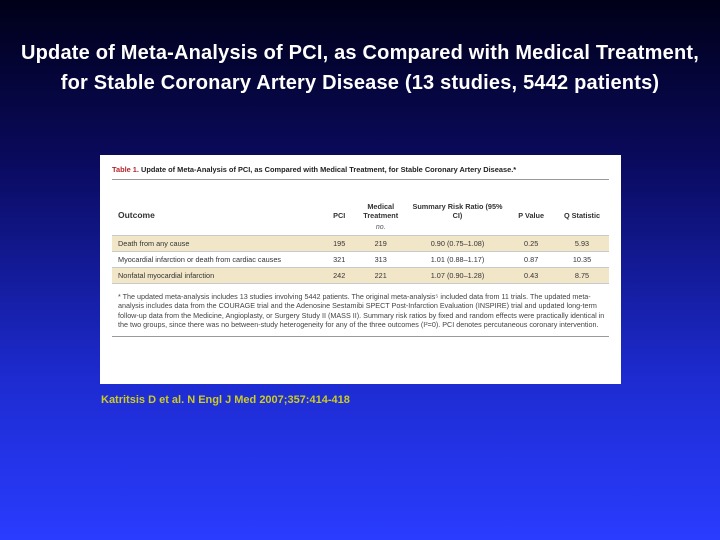 This screenshot has width=720, height=540. What do you see at coordinates (339, 243) in the screenshot?
I see `row-pci: 195` at bounding box center [339, 243].